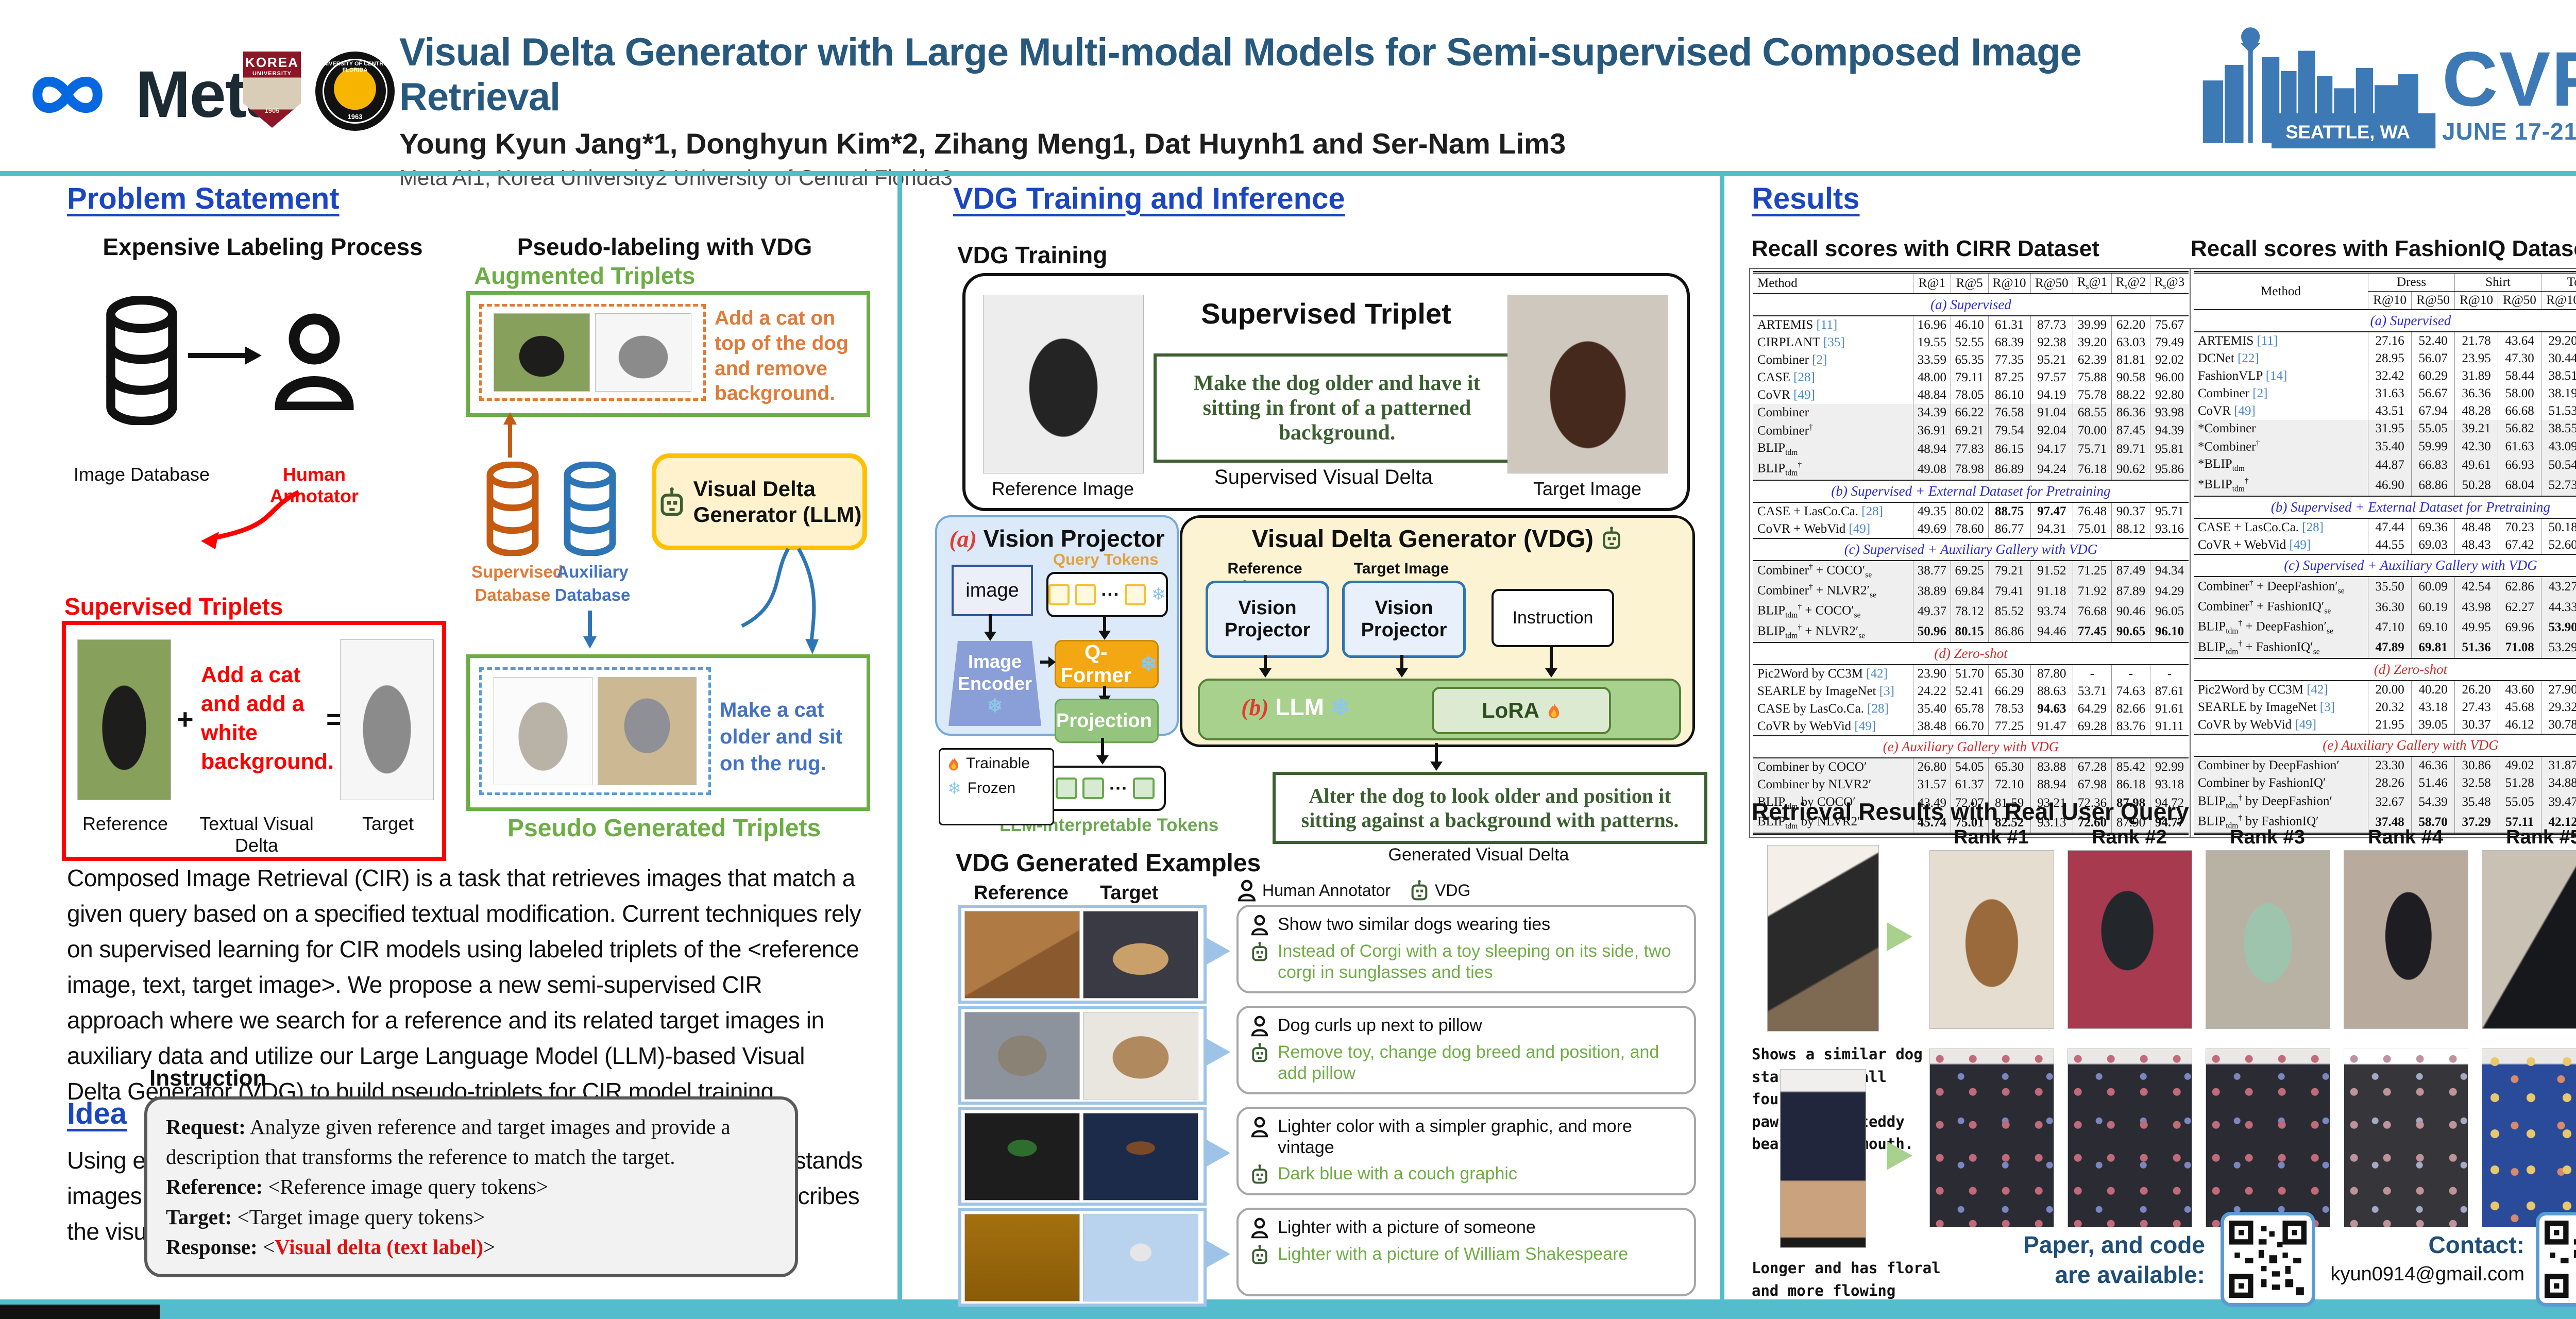 This screenshot has width=2576, height=1319. I want to click on bottom-bar, so click(1288, 1309).